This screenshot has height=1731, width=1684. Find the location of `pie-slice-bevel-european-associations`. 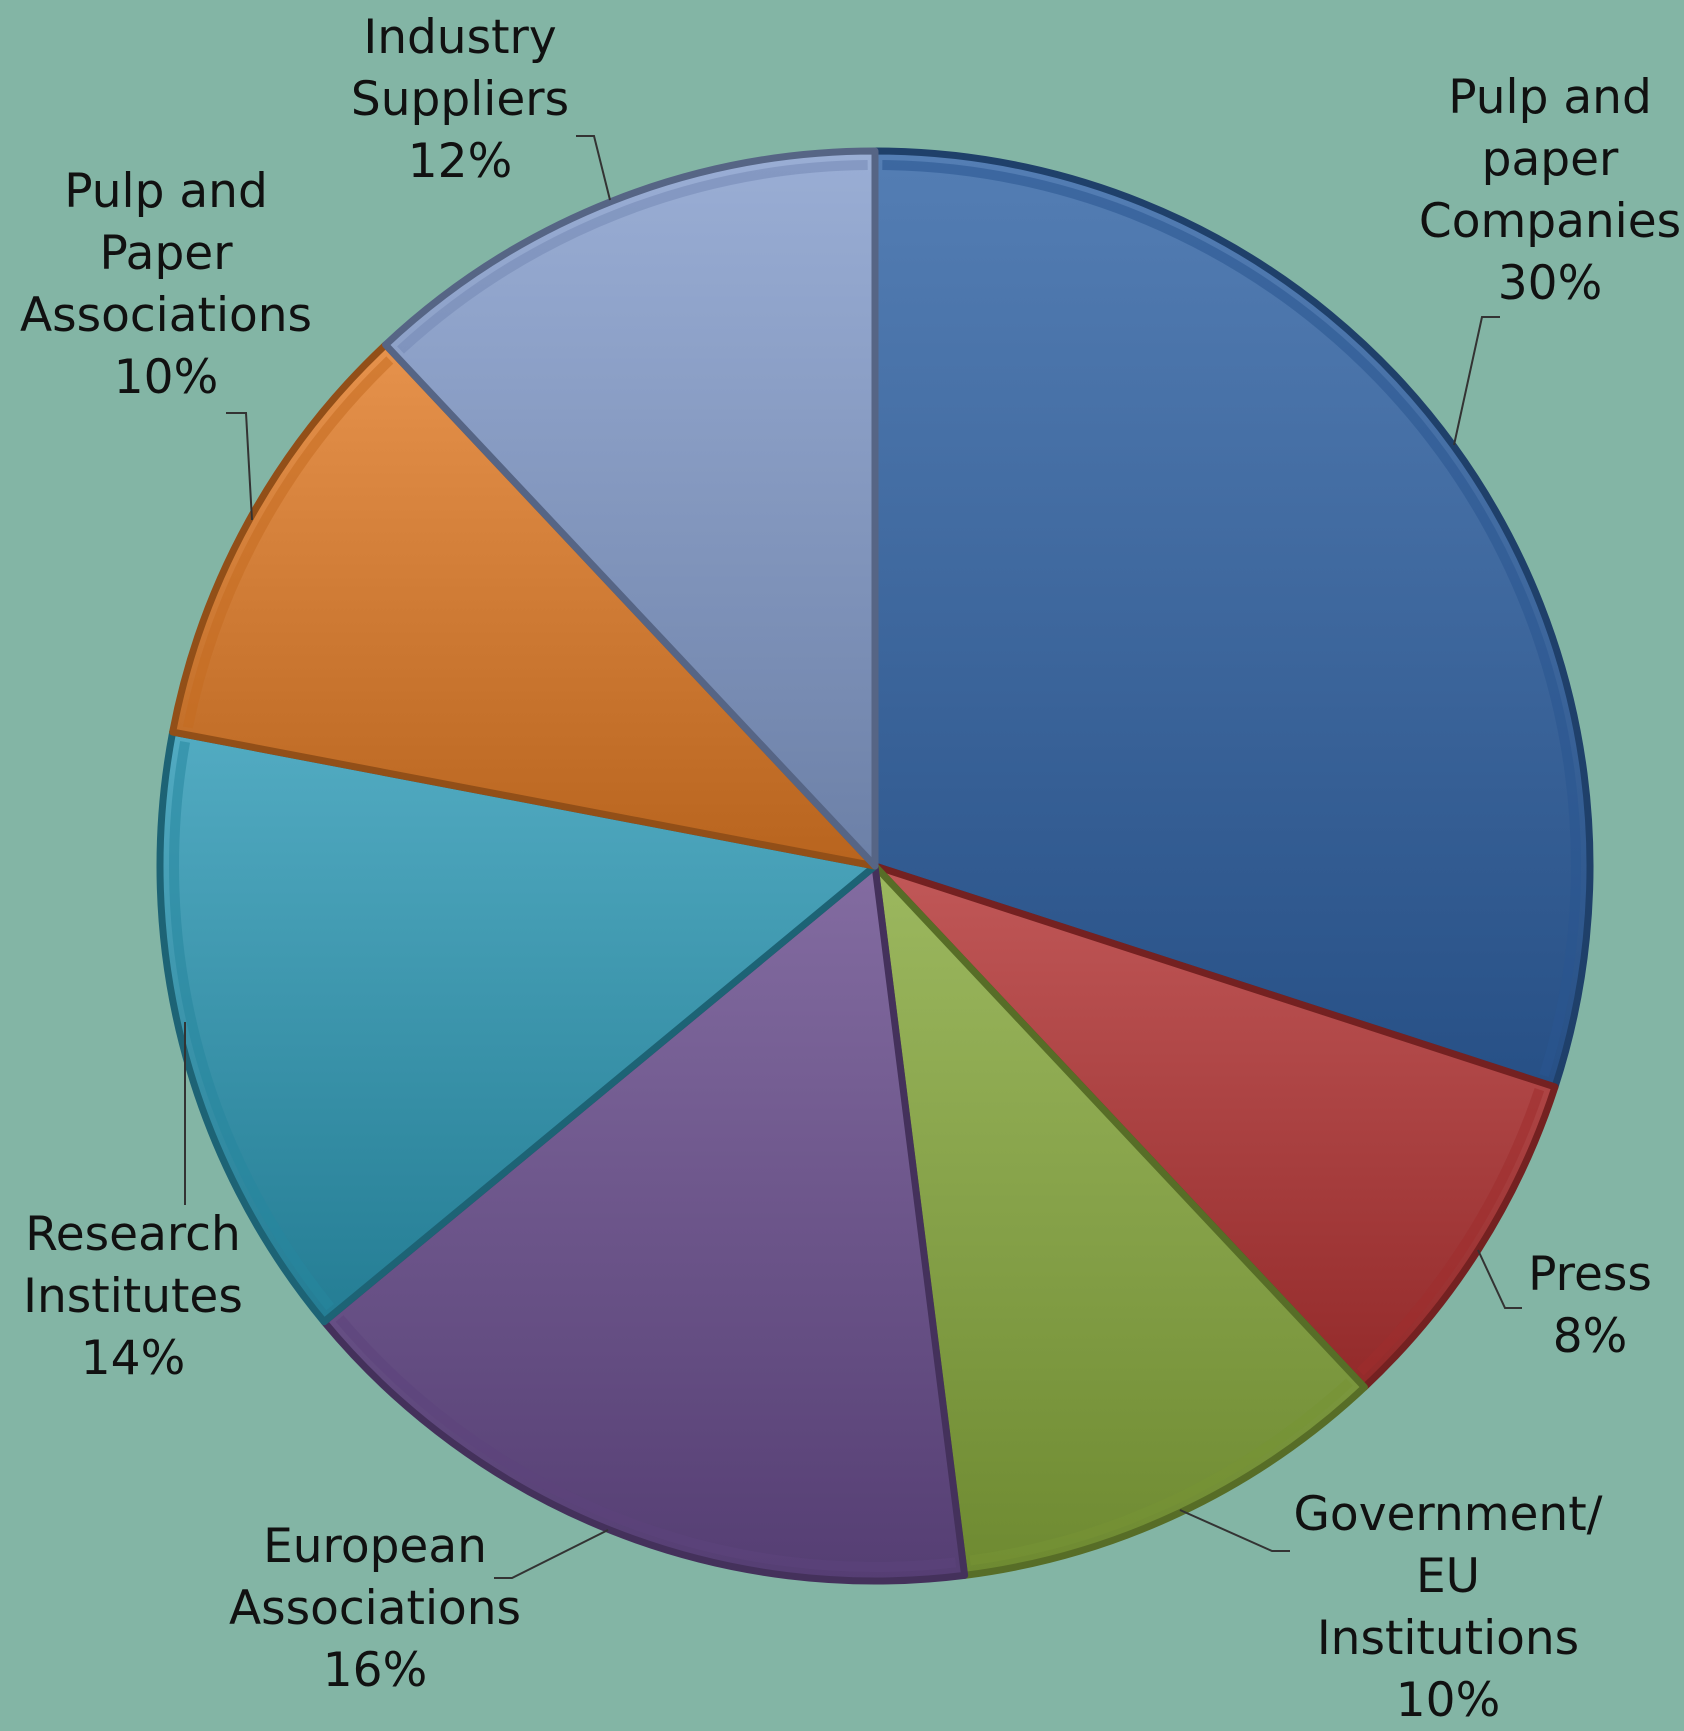

pie-slice-bevel-european-associations is located at coordinates (646, 1443).